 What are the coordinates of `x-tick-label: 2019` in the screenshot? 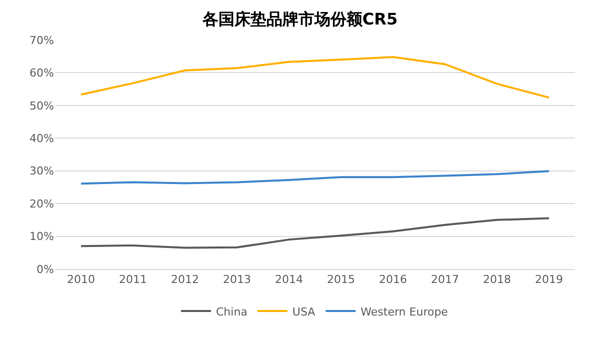 It's located at (549, 279).